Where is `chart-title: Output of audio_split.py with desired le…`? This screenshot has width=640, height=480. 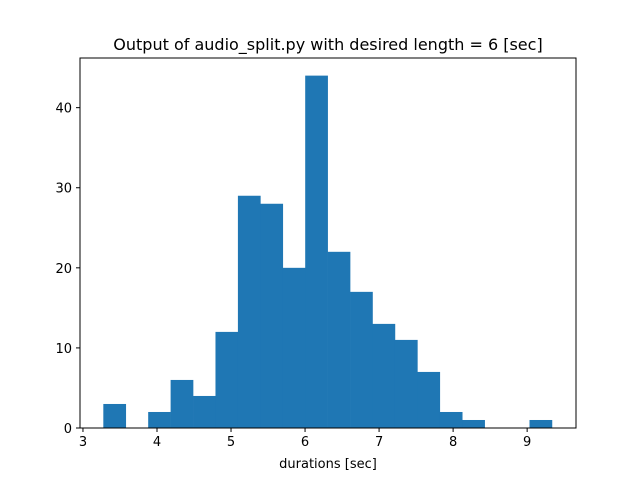
chart-title: Output of audio_split.py with desired le… is located at coordinates (327, 45).